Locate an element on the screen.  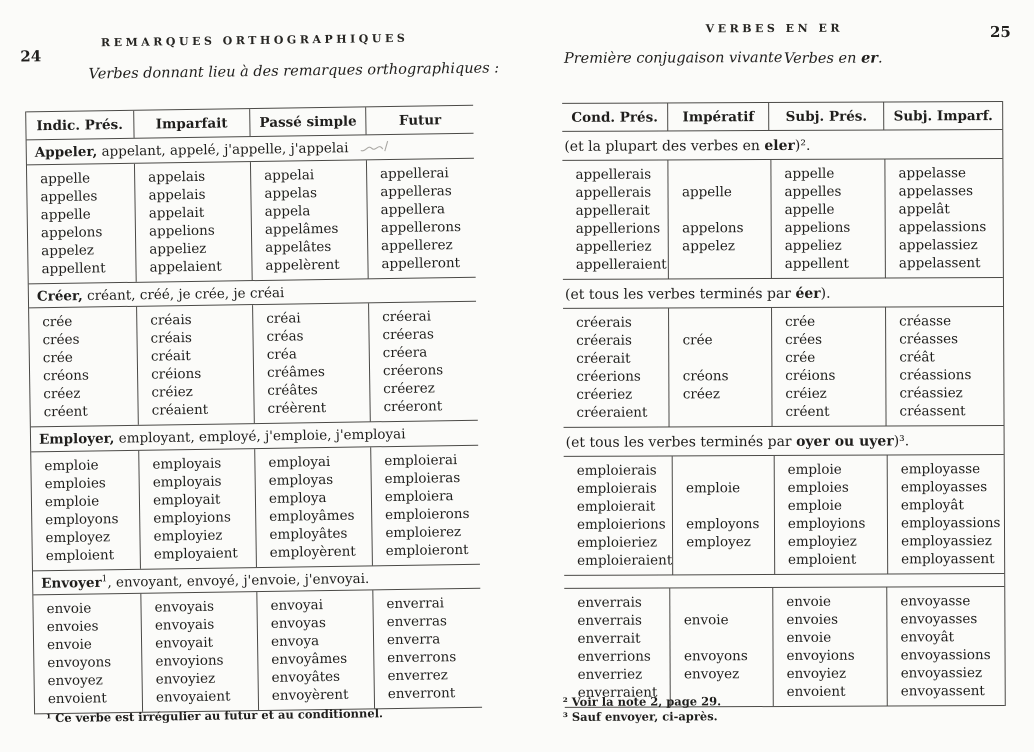
conjugation-cell: appela is located at coordinates (287, 211).